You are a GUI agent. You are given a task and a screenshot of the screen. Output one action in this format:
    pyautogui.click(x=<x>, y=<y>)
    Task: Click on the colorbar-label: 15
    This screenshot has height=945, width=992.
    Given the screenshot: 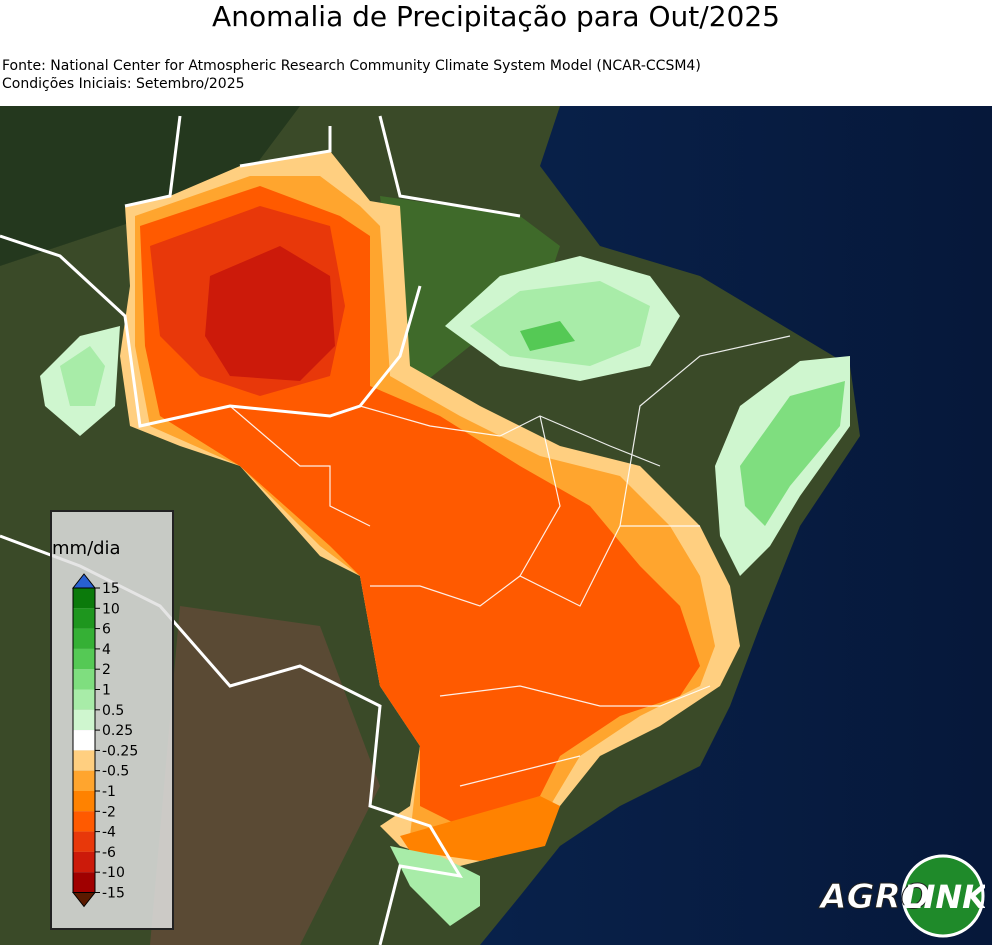 What is the action you would take?
    pyautogui.click(x=111, y=589)
    